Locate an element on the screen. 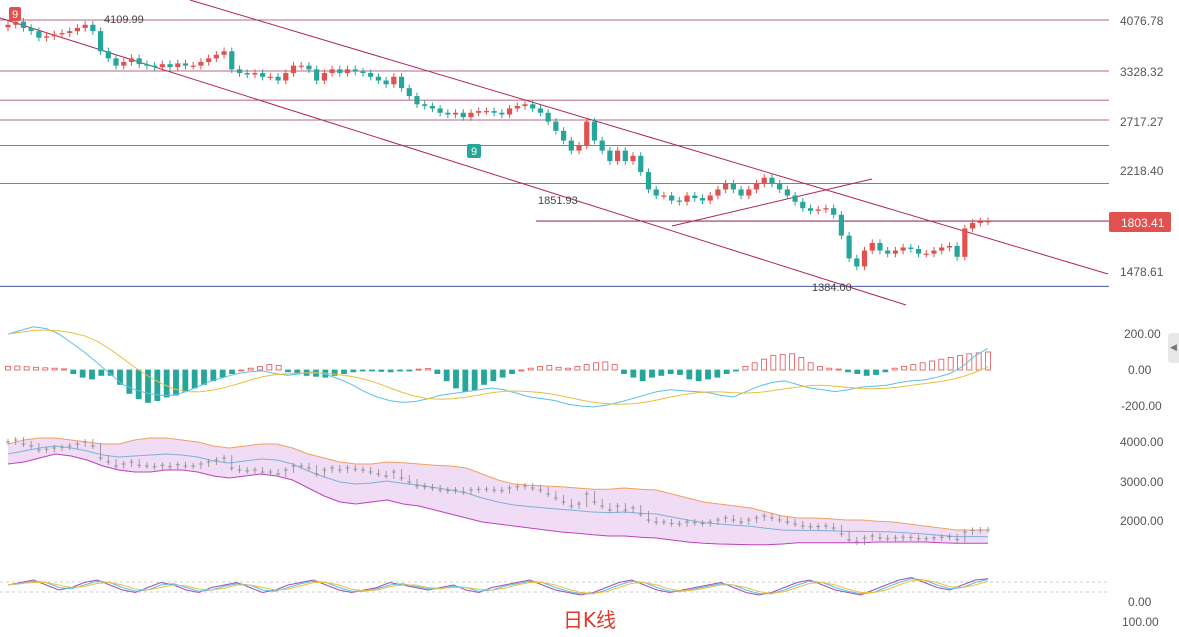  kdj-tick: 0.00 is located at coordinates (1140, 602).